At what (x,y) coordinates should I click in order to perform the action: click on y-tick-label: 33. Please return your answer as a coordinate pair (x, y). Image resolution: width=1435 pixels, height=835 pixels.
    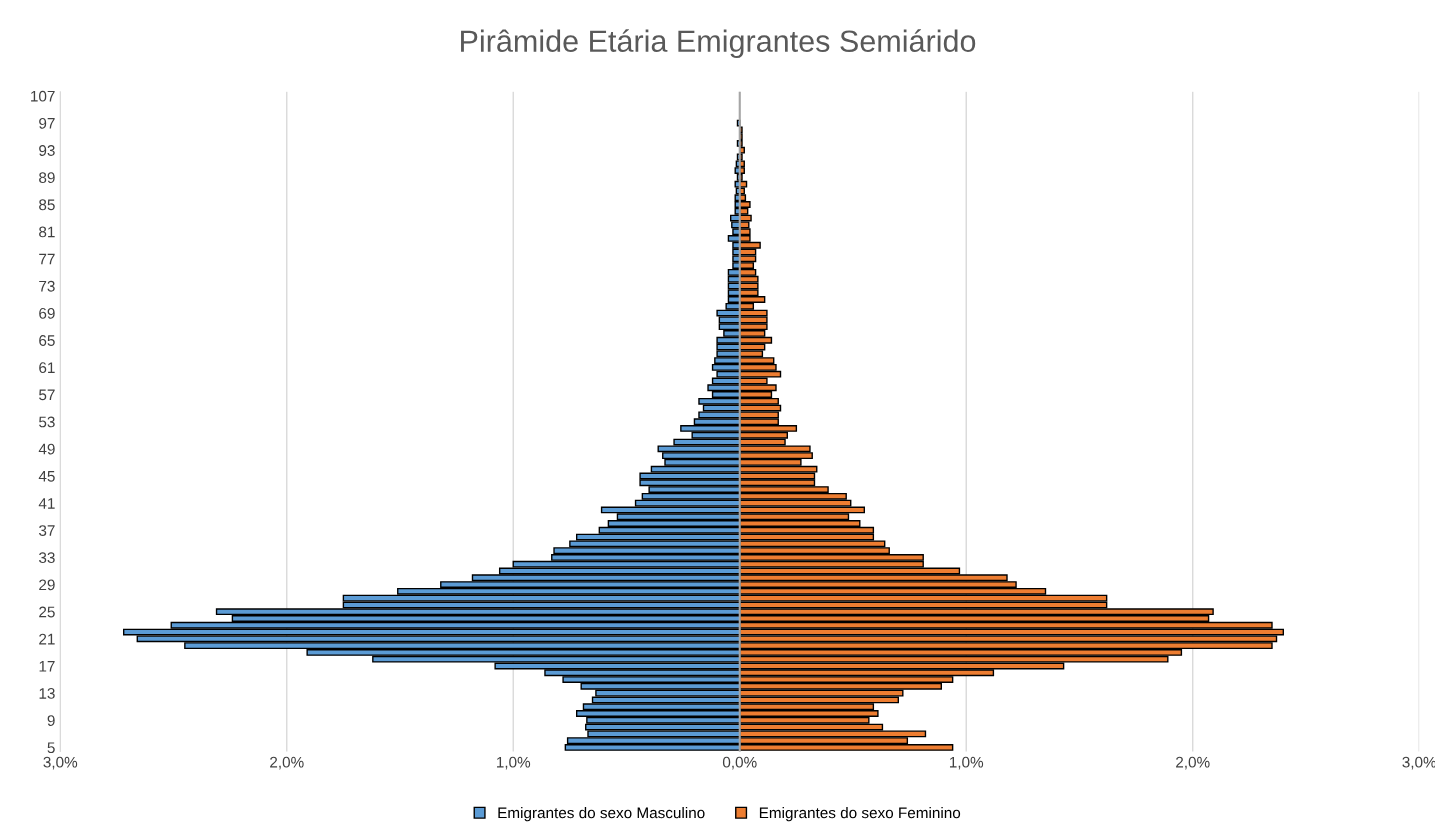
    Looking at the image, I should click on (47, 558).